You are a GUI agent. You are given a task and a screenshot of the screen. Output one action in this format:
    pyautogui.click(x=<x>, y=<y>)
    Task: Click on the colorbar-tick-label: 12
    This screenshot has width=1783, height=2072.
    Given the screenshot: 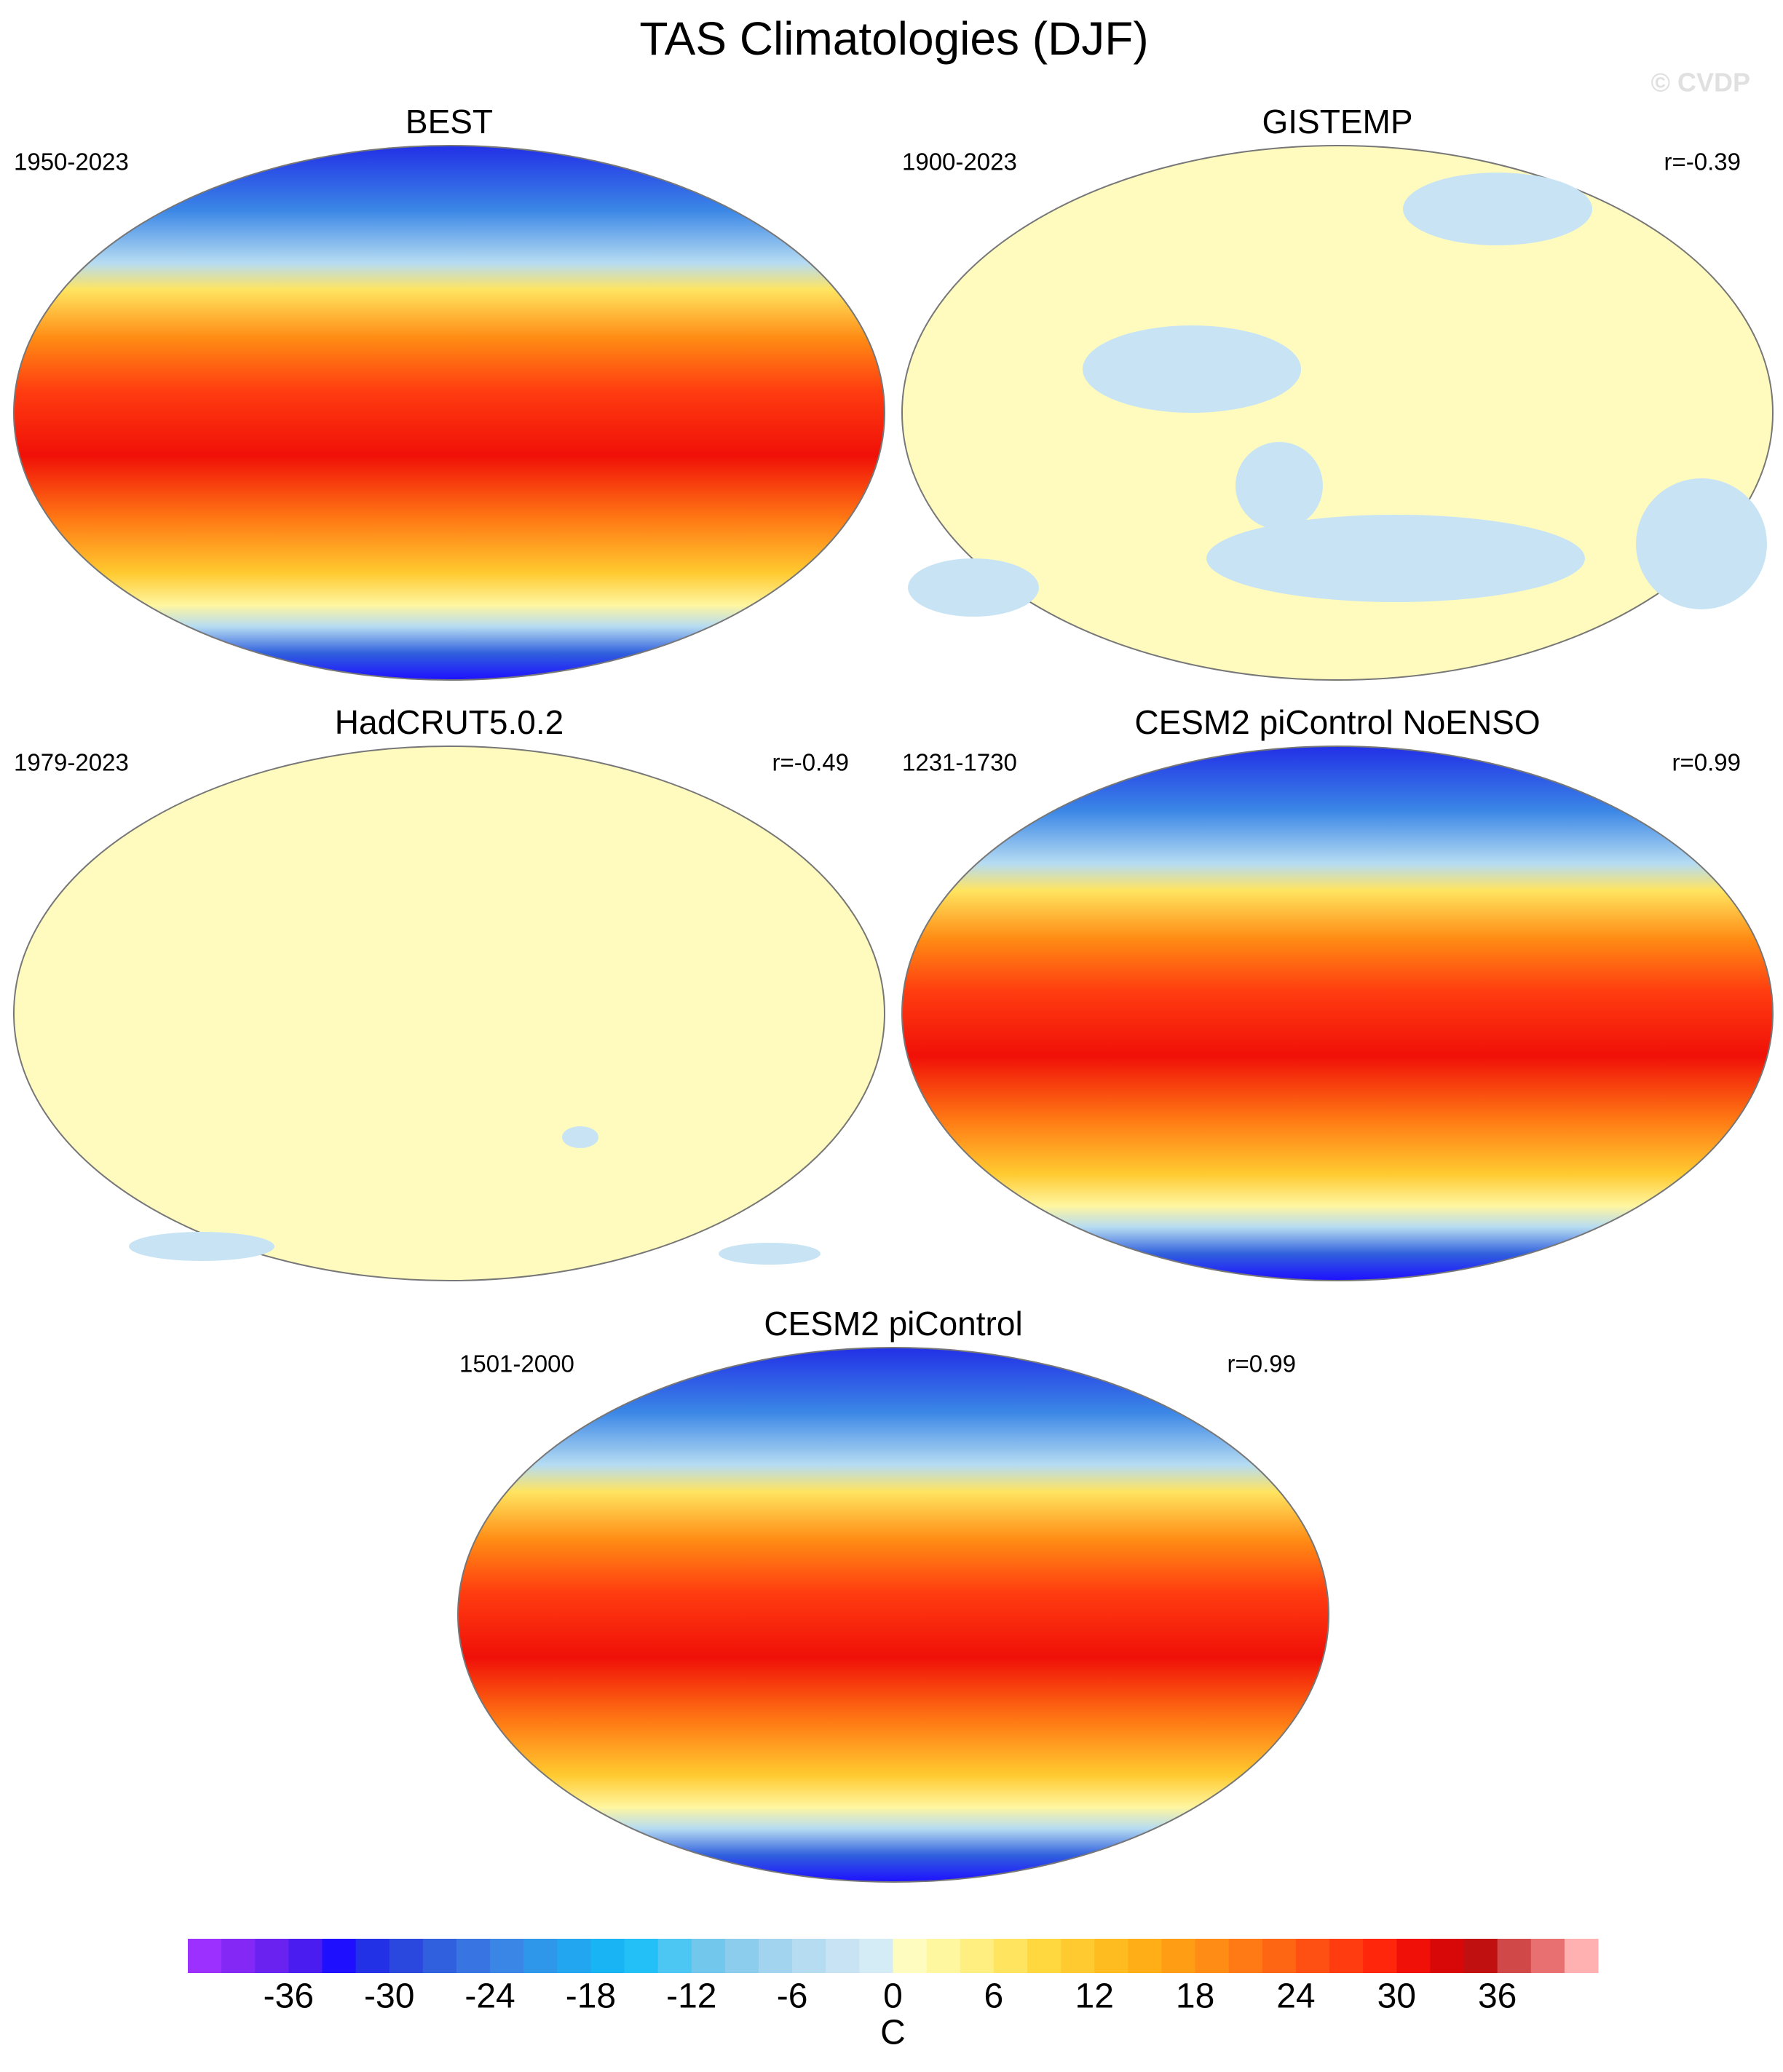 What is the action you would take?
    pyautogui.click(x=1094, y=1996)
    